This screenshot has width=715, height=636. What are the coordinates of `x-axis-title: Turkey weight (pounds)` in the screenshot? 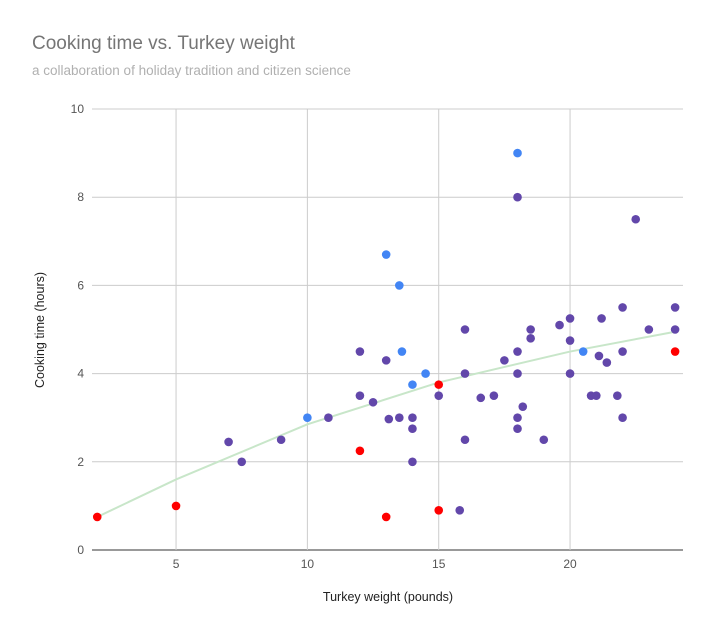 It's located at (388, 597).